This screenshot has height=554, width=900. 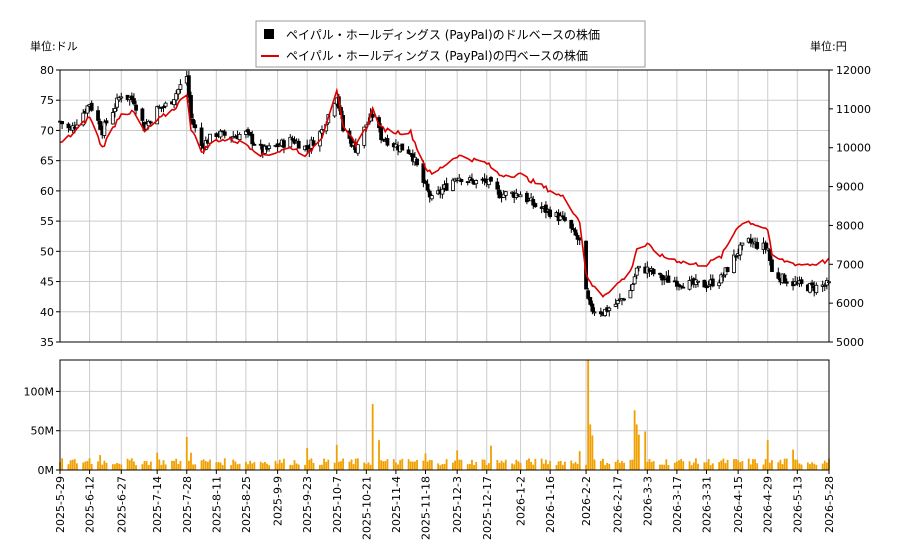 What do you see at coordinates (60, 504) in the screenshot?
I see `x-tick-label: 2025-5-29` at bounding box center [60, 504].